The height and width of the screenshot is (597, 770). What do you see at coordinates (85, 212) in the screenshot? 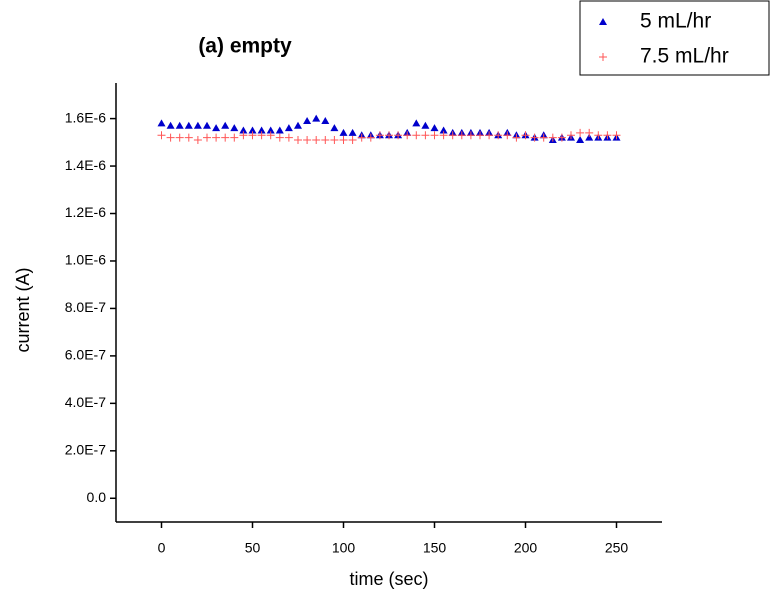
I see `y-tick-label: 1.2E-6` at bounding box center [85, 212].